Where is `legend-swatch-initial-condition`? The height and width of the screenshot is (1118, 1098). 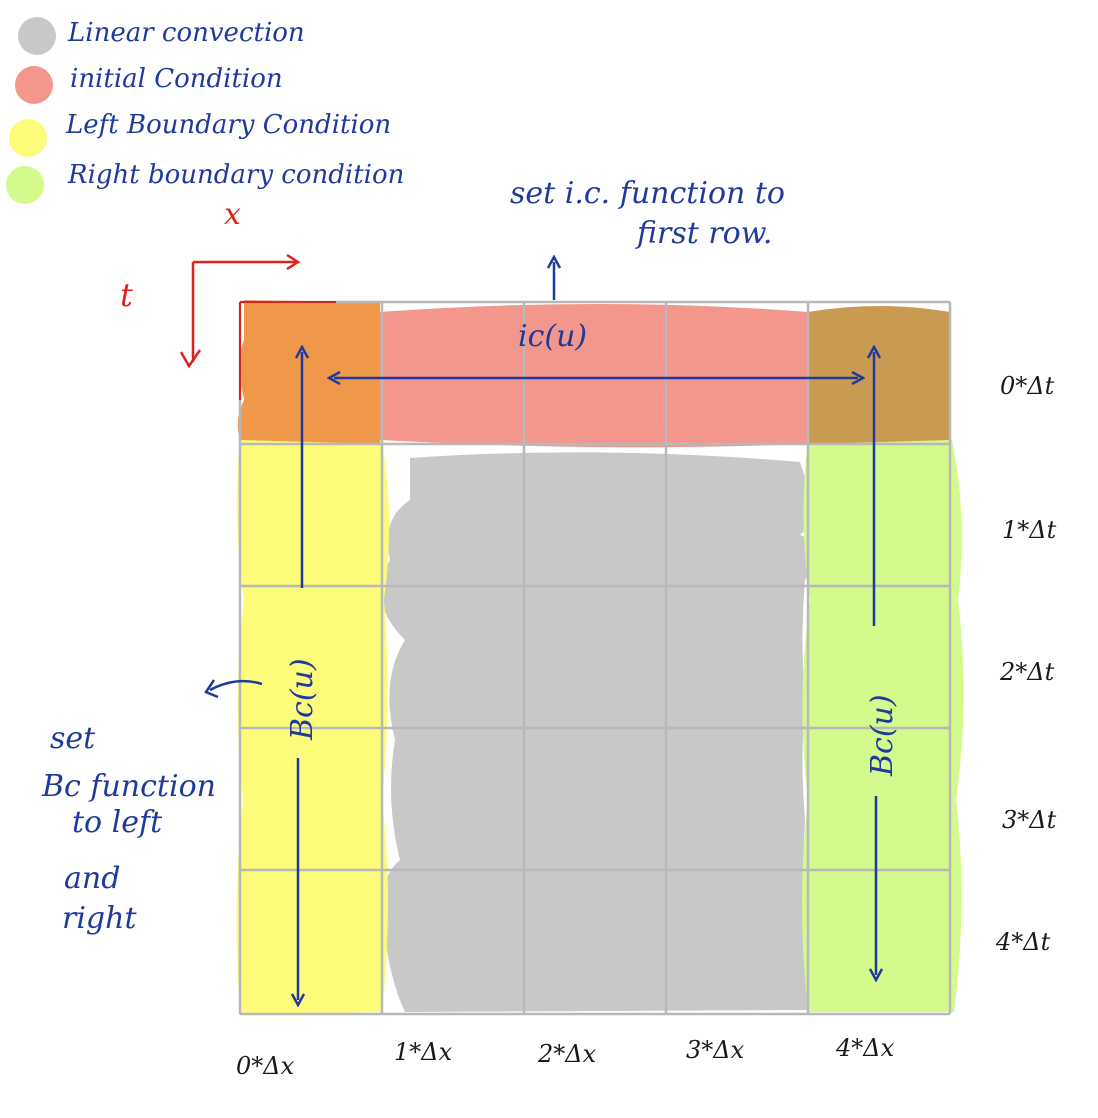 legend-swatch-initial-condition is located at coordinates (34, 85).